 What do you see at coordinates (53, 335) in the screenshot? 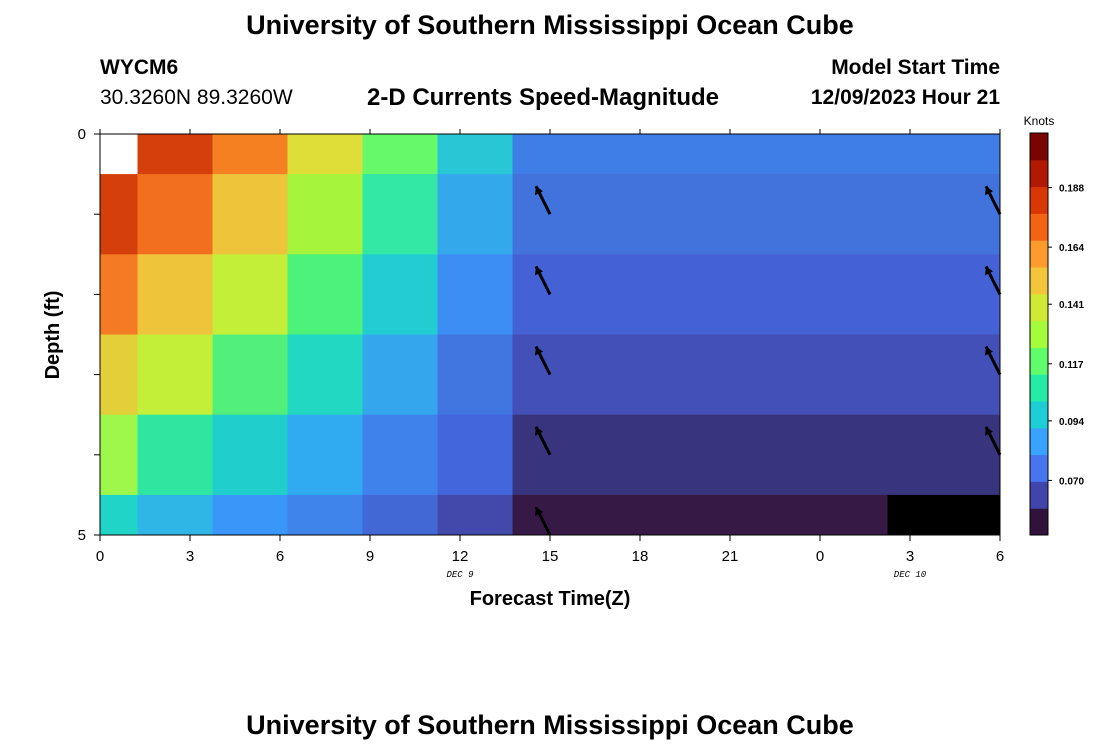
I see `y-axis-label: Depth (ft)` at bounding box center [53, 335].